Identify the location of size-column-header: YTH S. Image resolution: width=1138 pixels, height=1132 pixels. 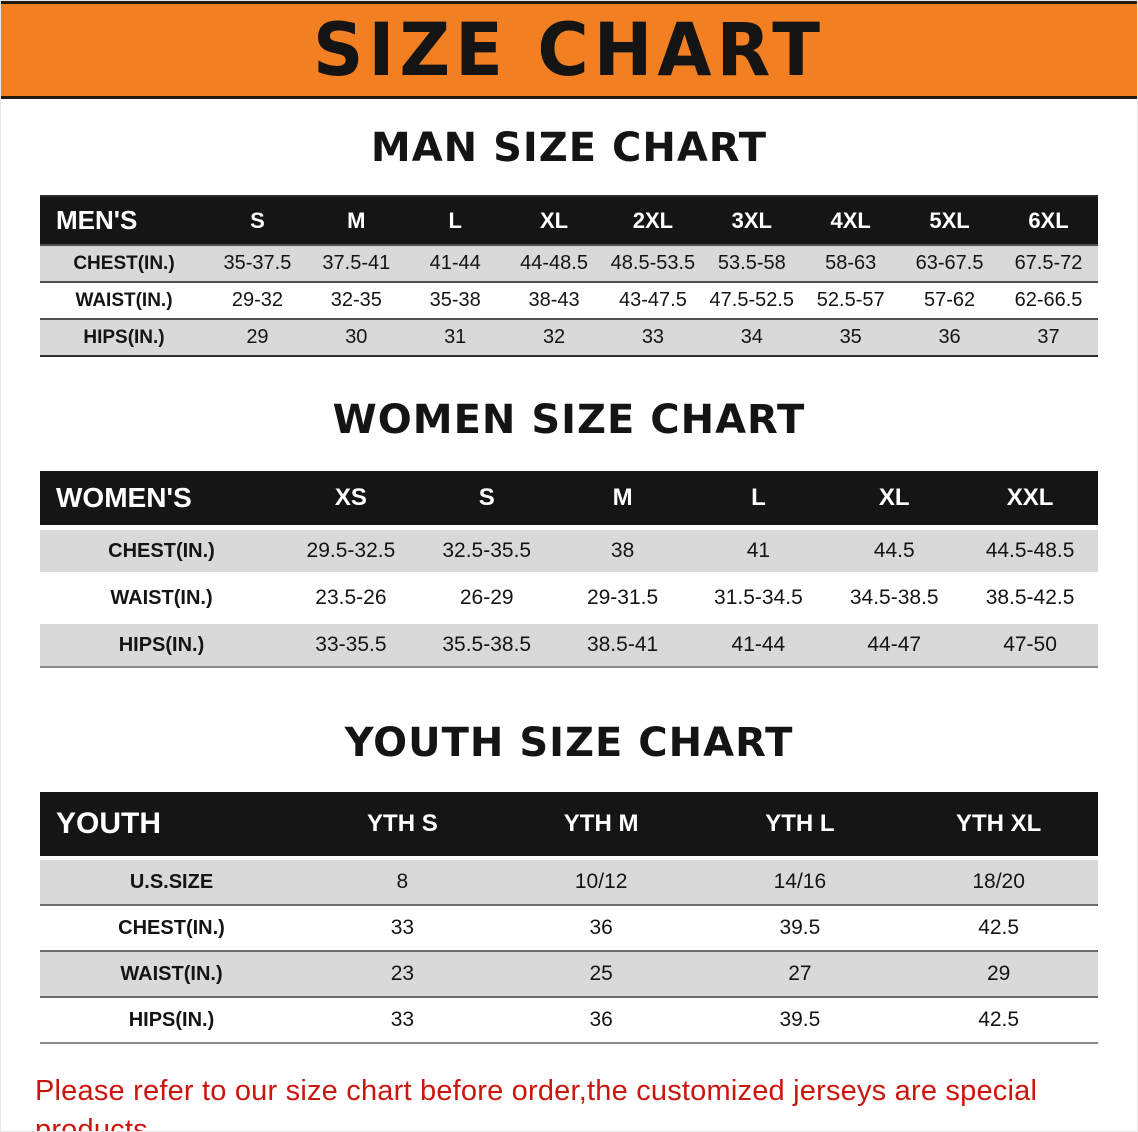
(402, 825).